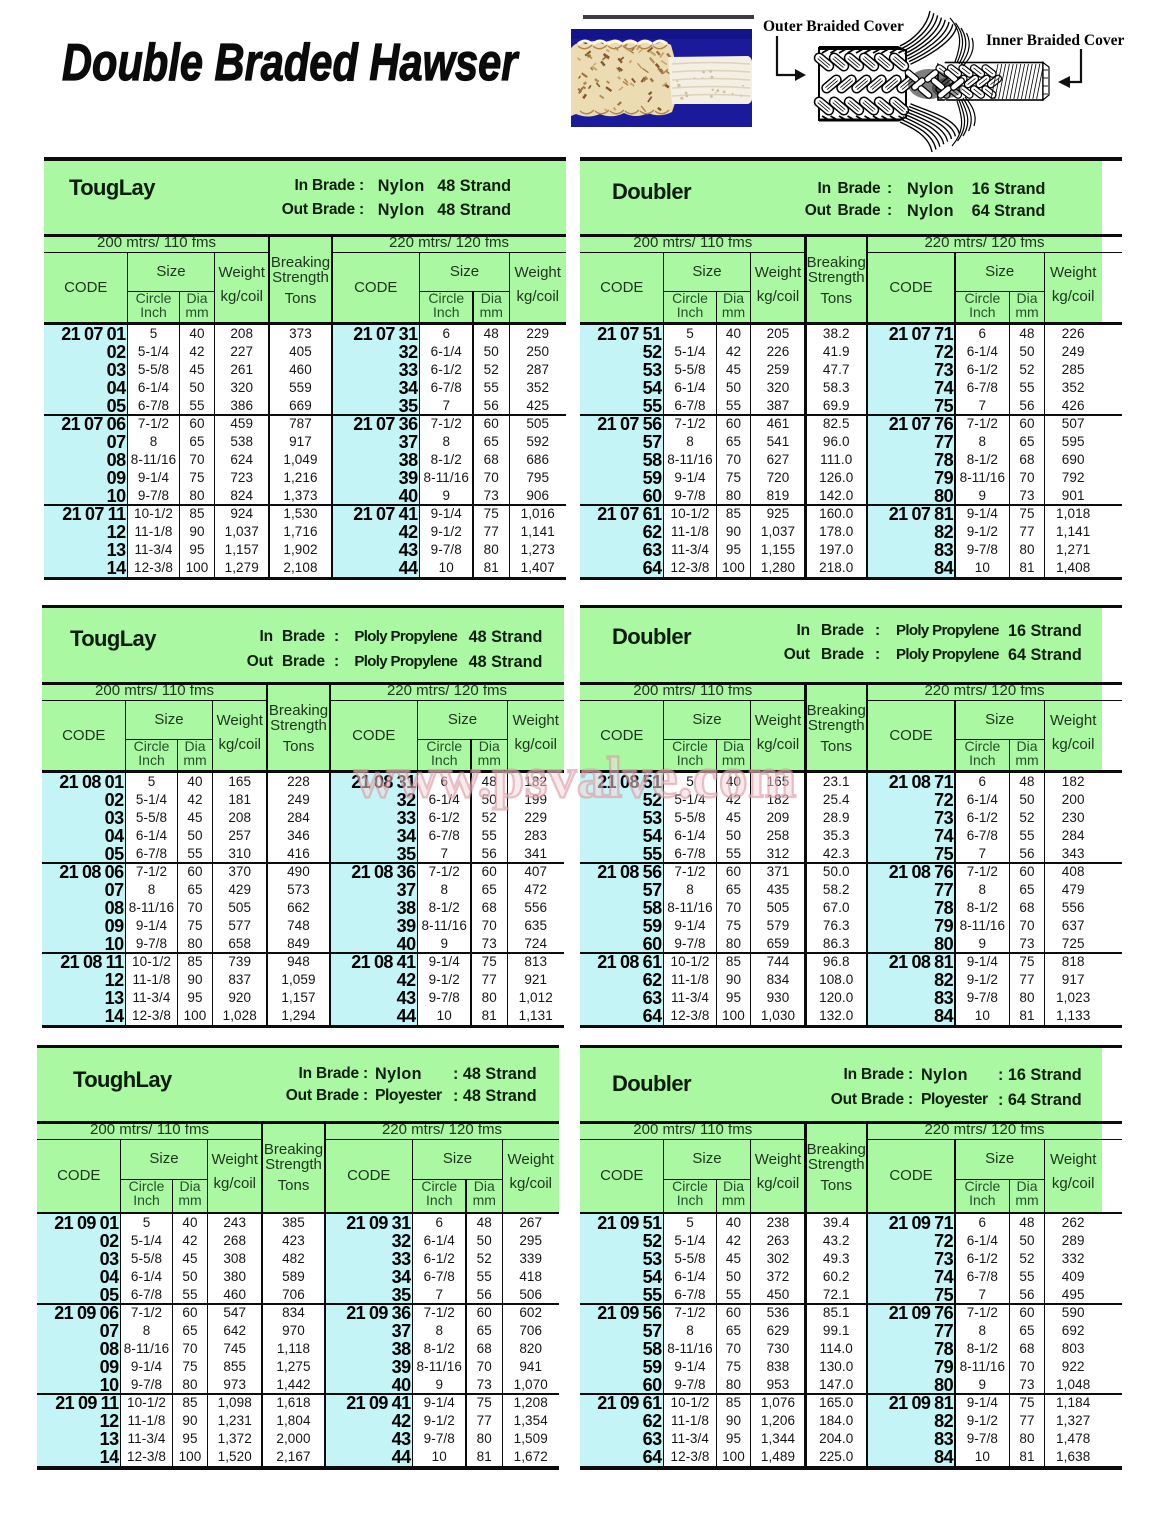 The height and width of the screenshot is (1516, 1152). Describe the element at coordinates (1055, 40) in the screenshot. I see `svg-text: Inner Braided Cover` at that location.